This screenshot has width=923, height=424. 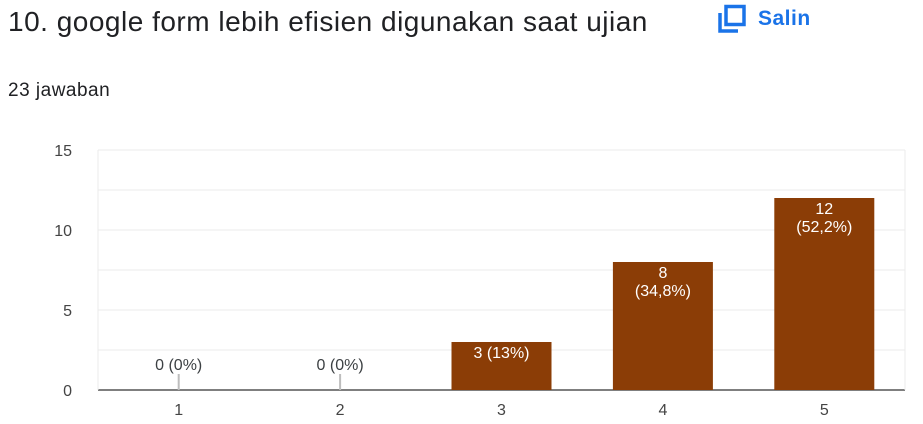 I want to click on x-tick-label: 1, so click(x=178, y=410).